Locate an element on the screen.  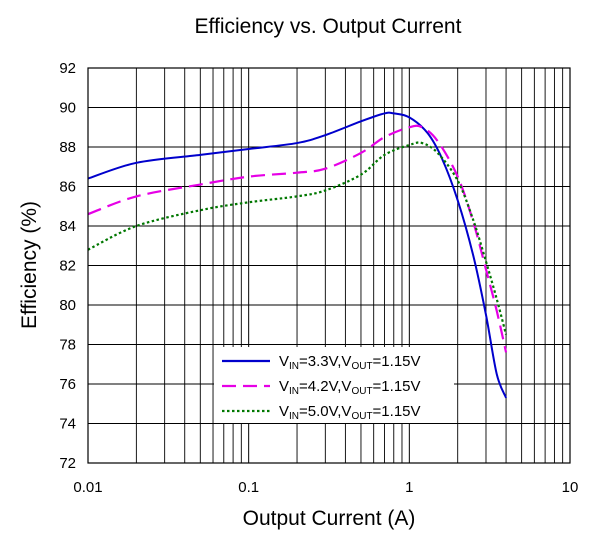
y-tick-label: 86 is located at coordinates (67, 187).